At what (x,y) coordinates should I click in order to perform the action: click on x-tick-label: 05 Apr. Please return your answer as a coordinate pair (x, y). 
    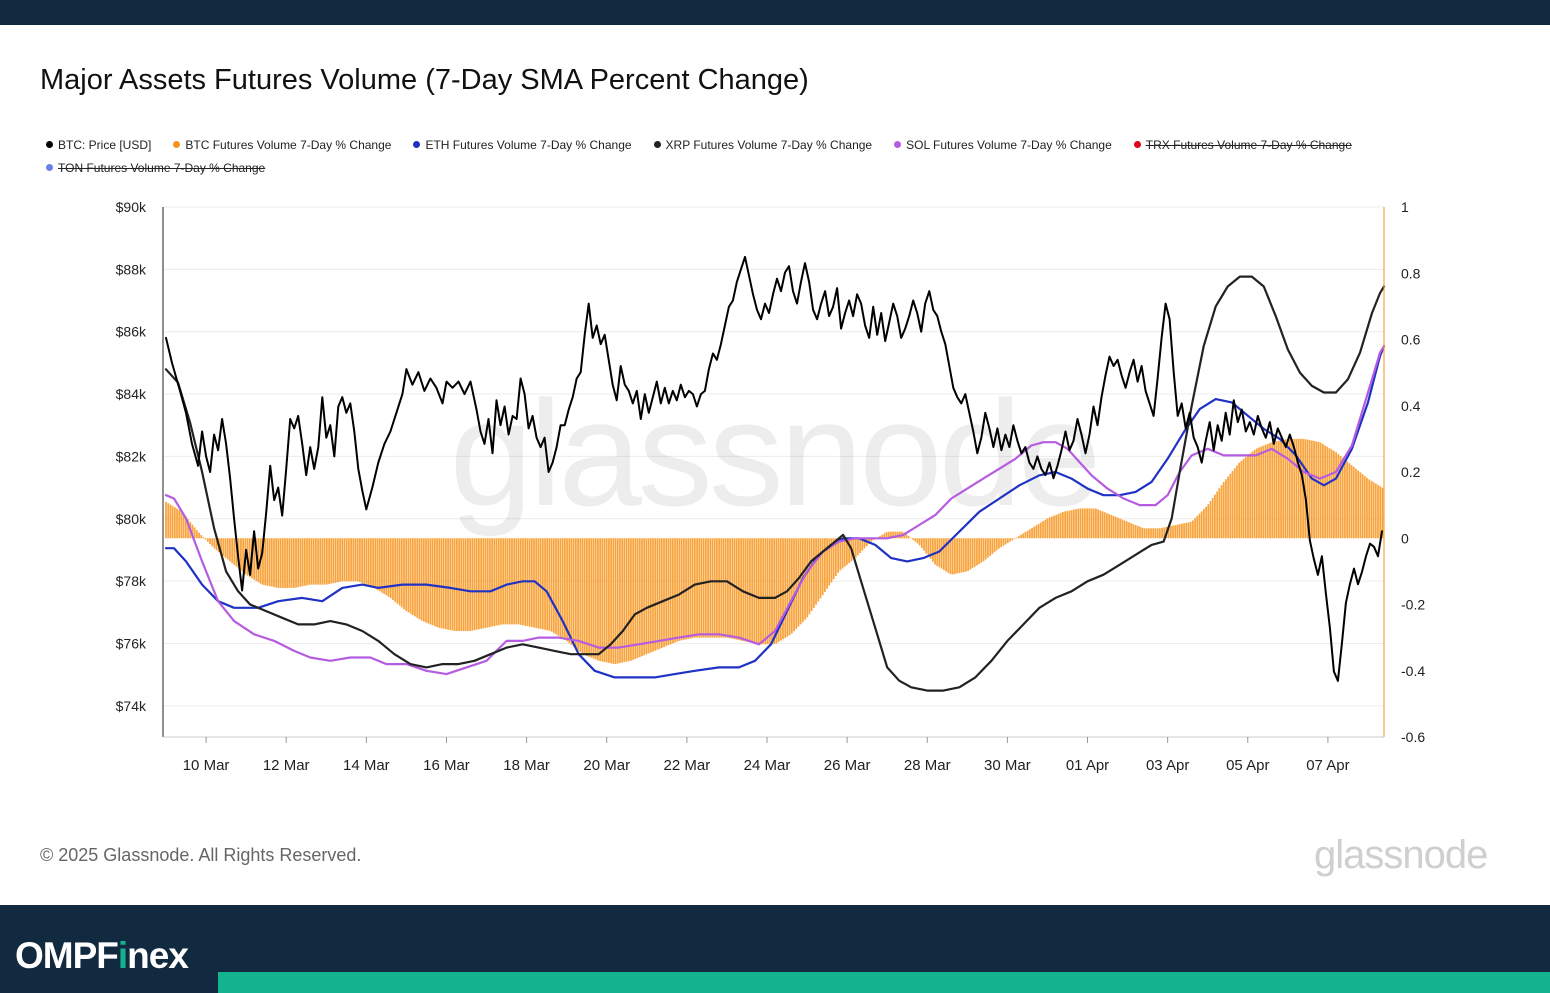
    Looking at the image, I should click on (1247, 765).